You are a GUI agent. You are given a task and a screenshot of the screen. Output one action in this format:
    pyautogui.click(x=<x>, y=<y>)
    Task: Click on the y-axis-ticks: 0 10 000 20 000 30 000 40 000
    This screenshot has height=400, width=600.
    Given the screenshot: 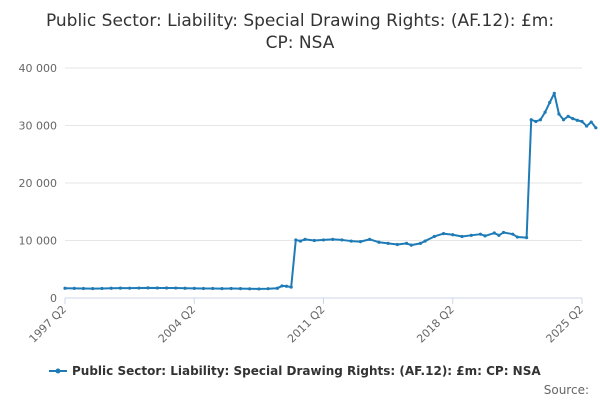 What is the action you would take?
    pyautogui.click(x=38, y=183)
    